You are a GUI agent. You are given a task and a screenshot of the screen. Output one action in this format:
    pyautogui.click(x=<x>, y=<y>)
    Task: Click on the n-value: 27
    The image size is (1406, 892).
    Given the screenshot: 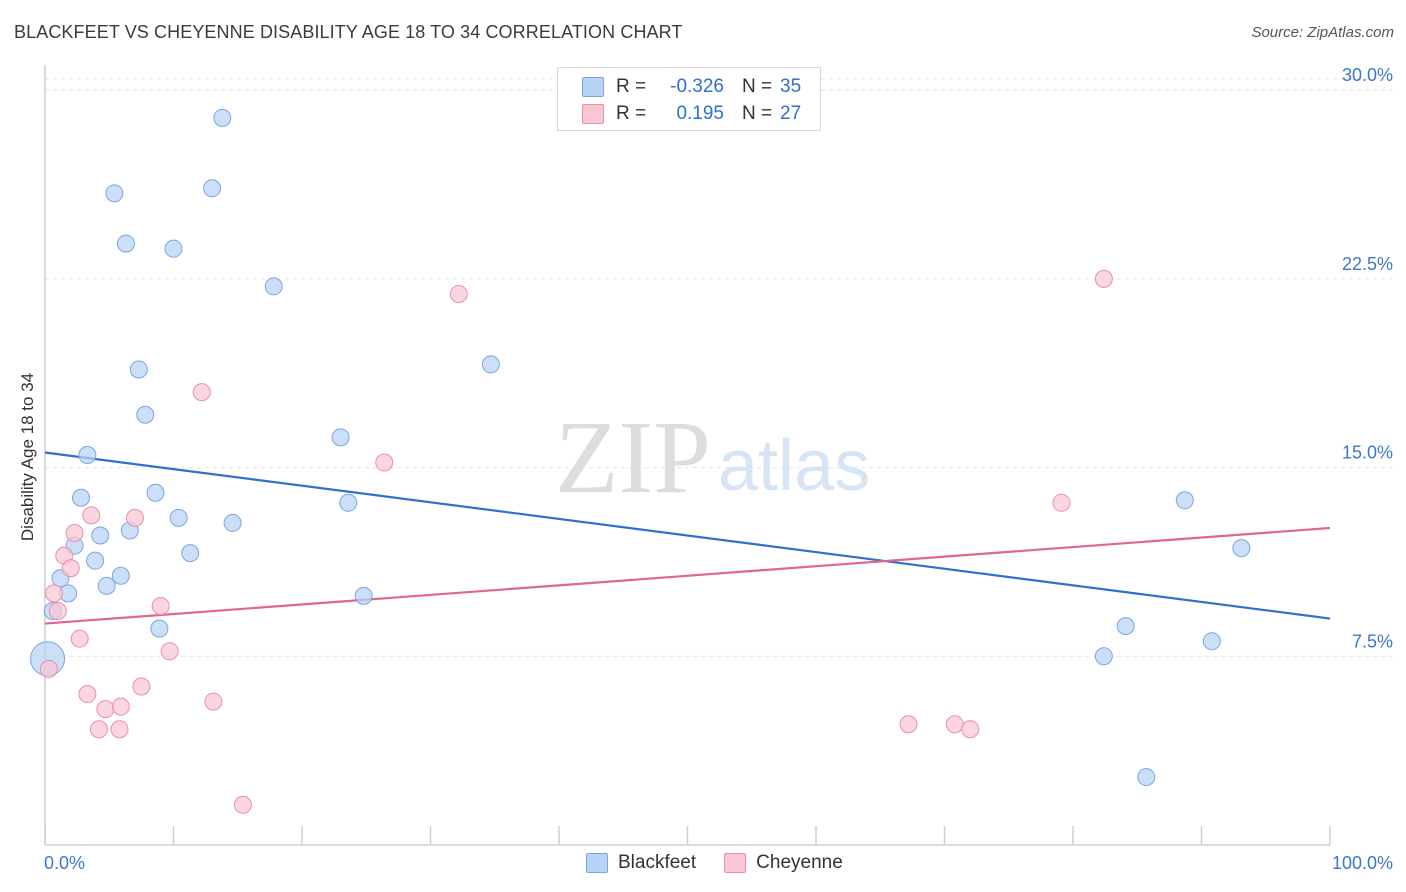 What is the action you would take?
    pyautogui.click(x=791, y=113)
    